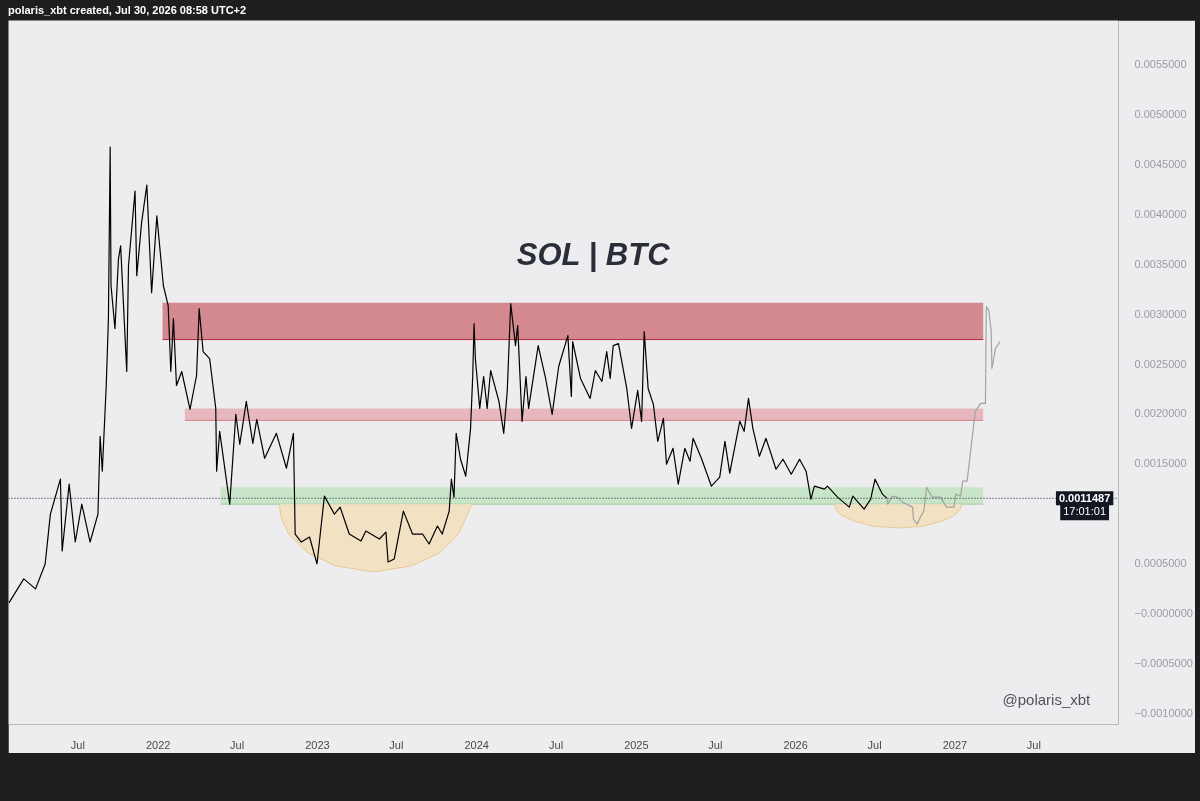  I want to click on y-tick-label: 0.0025000, so click(1160, 363).